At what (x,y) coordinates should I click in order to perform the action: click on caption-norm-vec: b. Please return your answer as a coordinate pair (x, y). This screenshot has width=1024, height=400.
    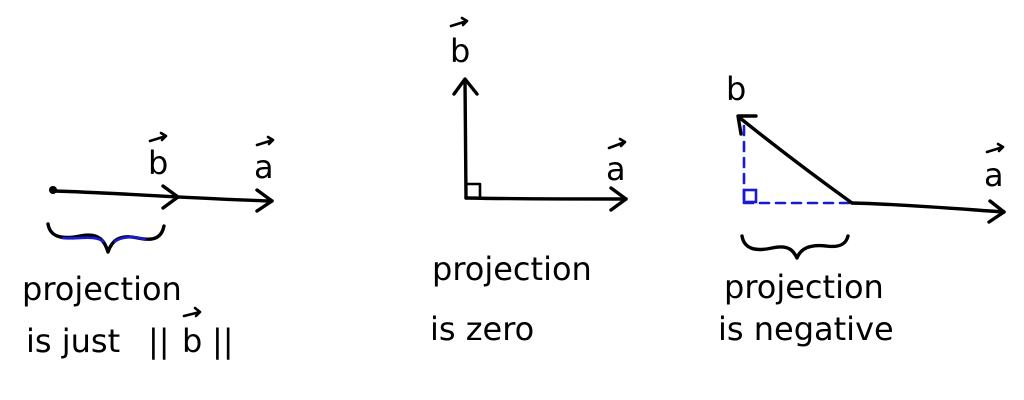
    Looking at the image, I should click on (192, 341).